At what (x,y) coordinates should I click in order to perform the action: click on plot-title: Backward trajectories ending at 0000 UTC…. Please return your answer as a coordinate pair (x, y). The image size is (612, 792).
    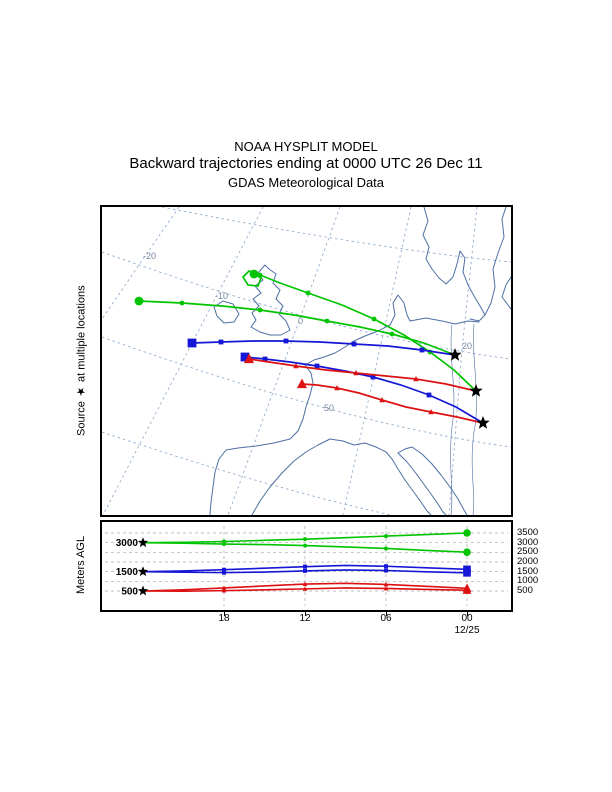
    Looking at the image, I should click on (306, 163).